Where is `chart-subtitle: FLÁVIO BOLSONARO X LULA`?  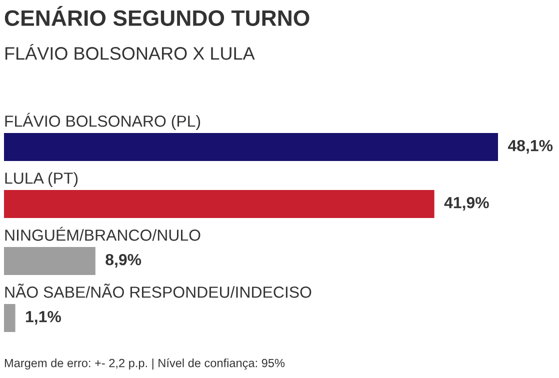
chart-subtitle: FLÁVIO BOLSONARO X LULA is located at coordinates (130, 52).